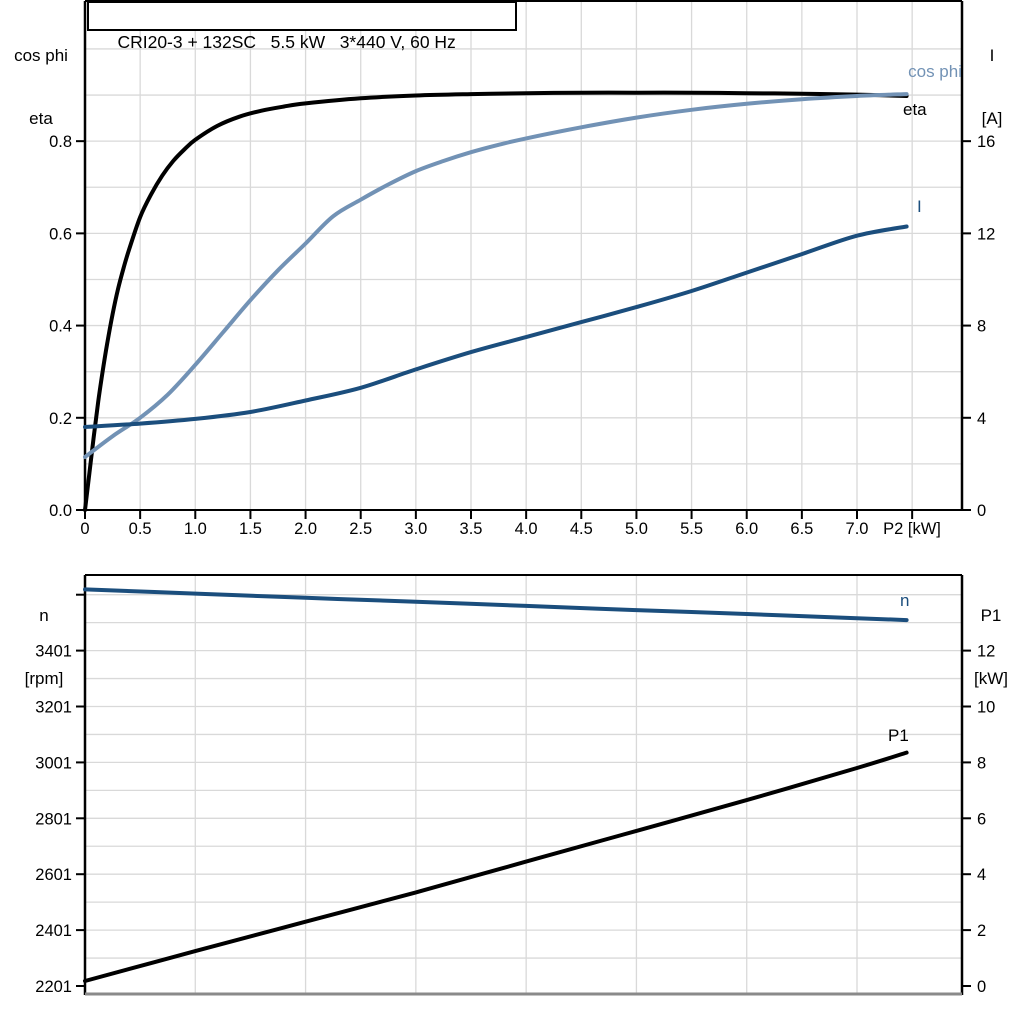 Image resolution: width=1024 pixels, height=1024 pixels. Describe the element at coordinates (60, 142) in the screenshot. I see `y-left-tick-label: 0.8` at that location.